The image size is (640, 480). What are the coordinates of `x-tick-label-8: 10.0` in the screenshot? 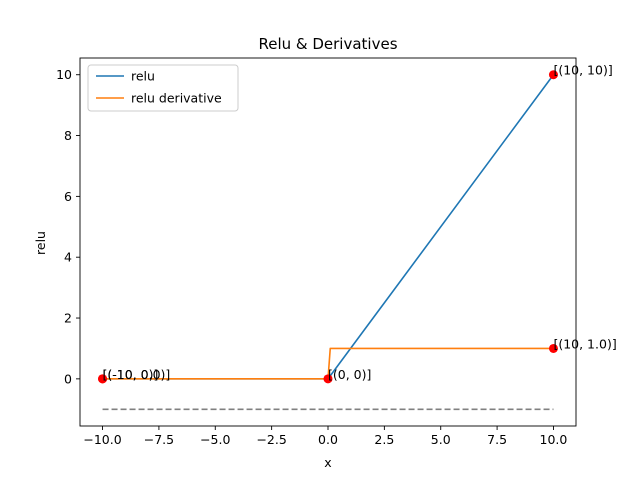 It's located at (554, 439).